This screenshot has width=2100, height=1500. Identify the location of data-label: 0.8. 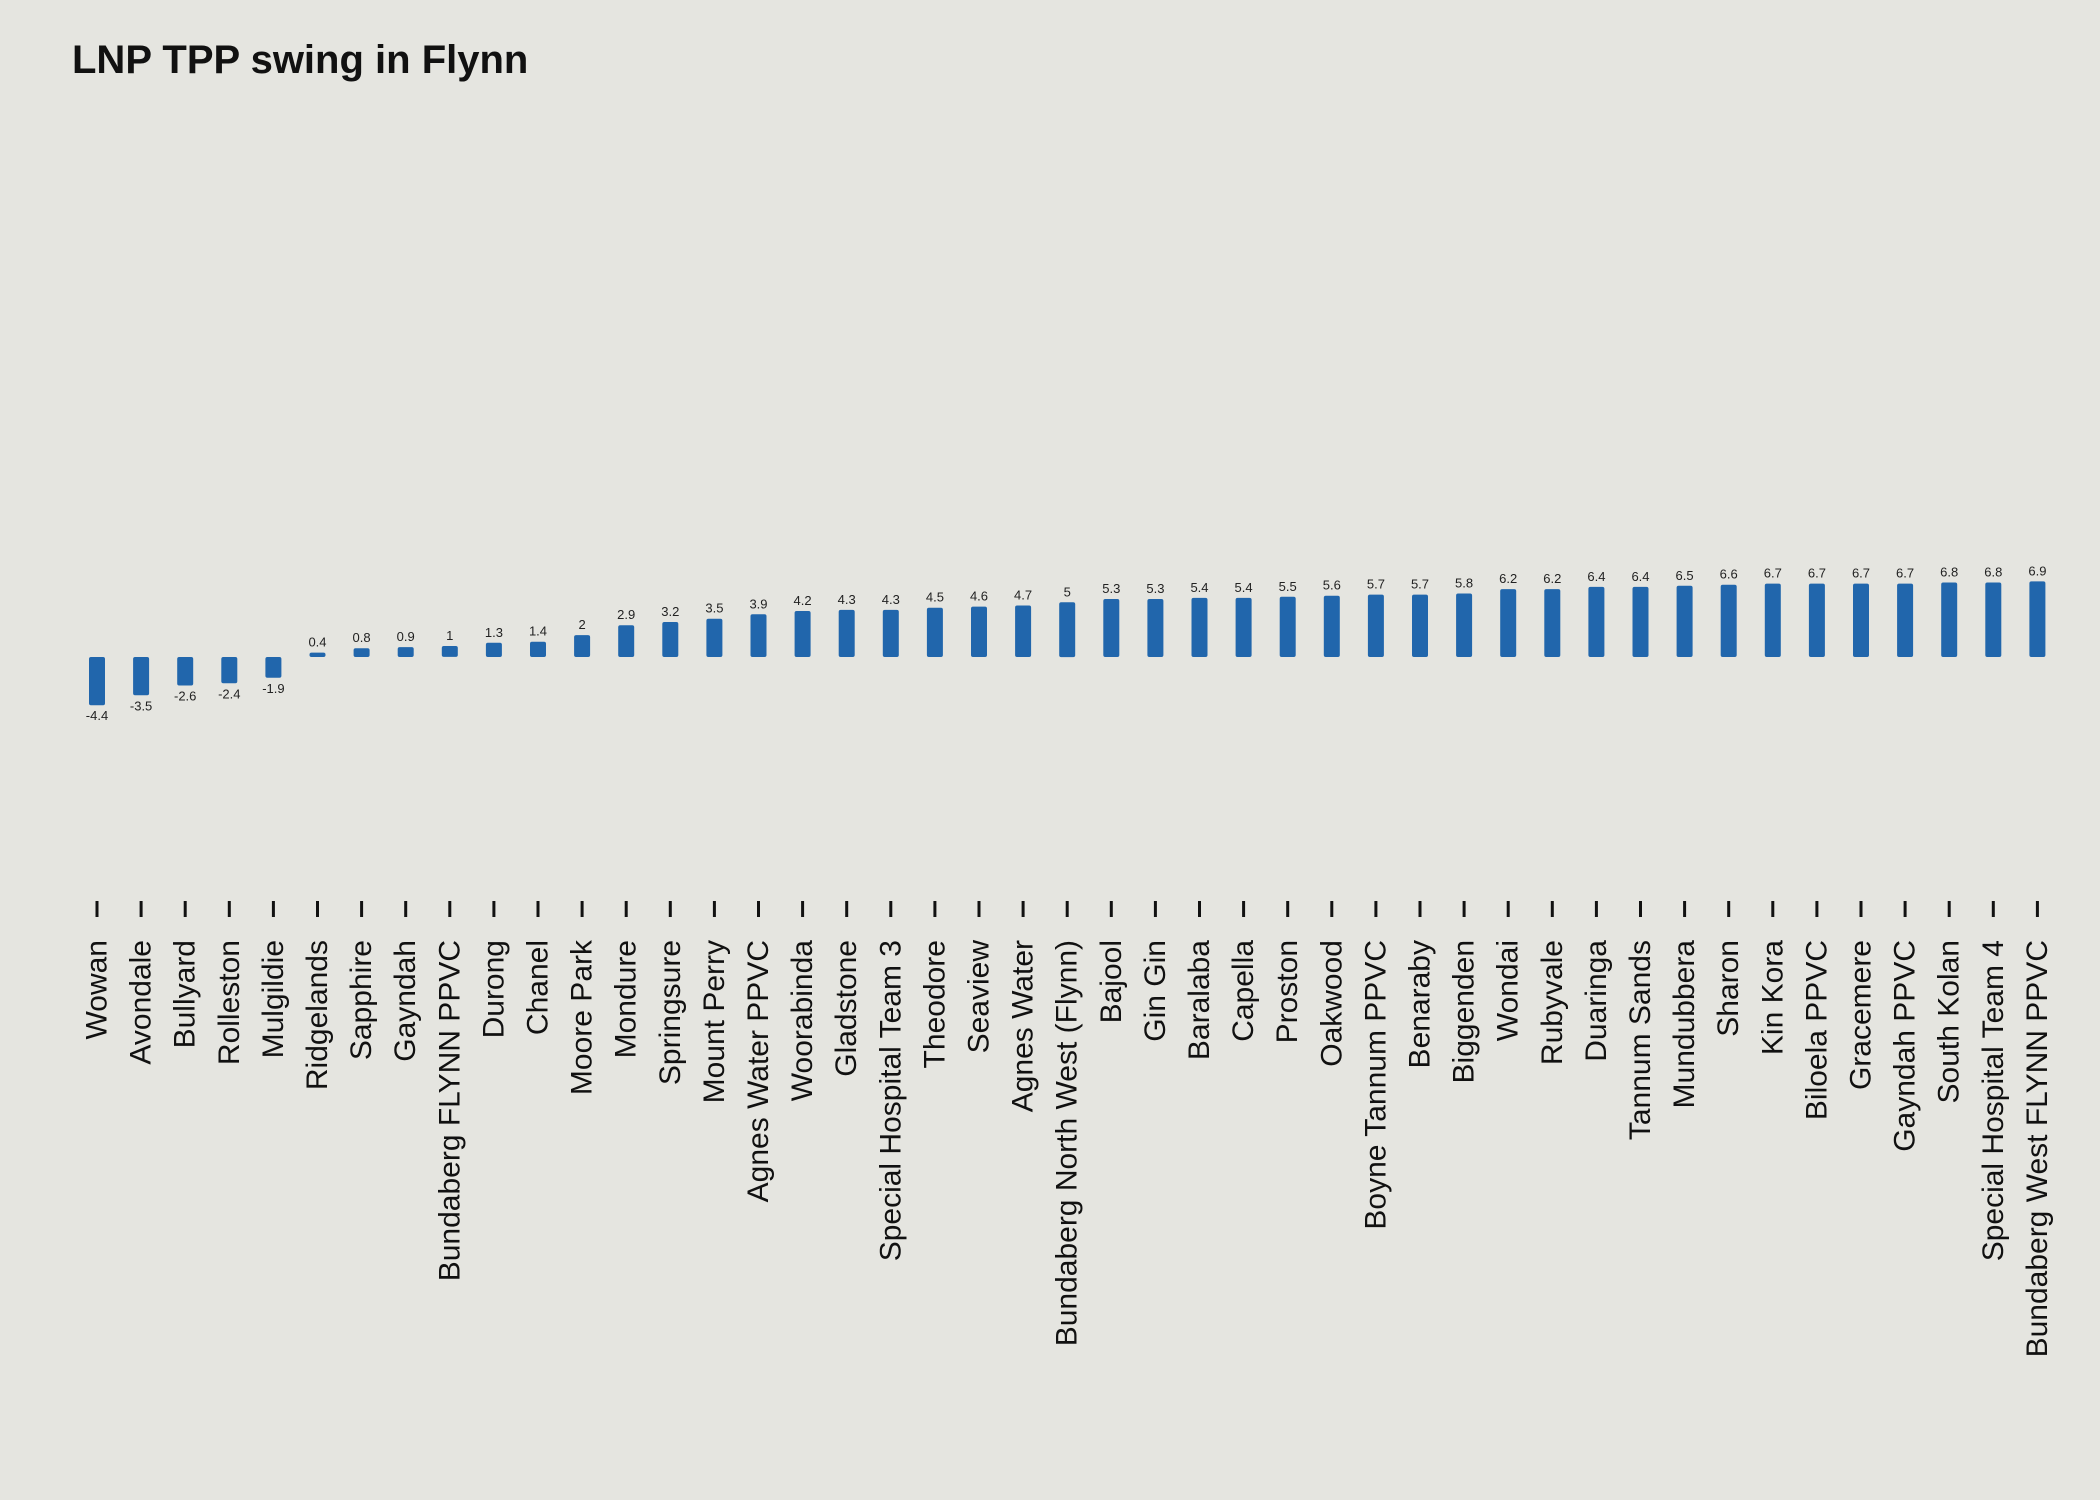
(362, 637).